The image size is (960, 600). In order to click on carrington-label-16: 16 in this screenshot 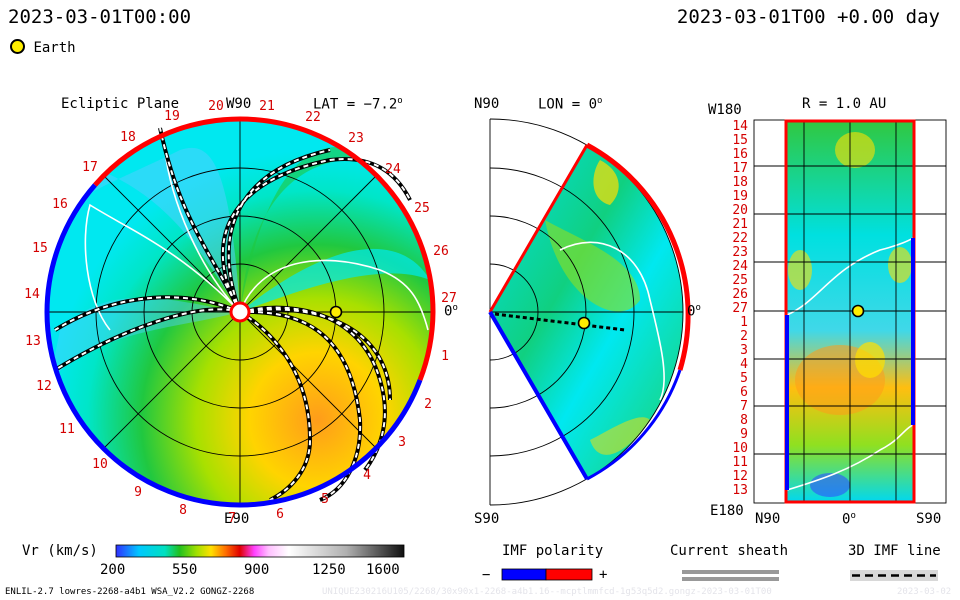, I will do `click(60, 204)`.